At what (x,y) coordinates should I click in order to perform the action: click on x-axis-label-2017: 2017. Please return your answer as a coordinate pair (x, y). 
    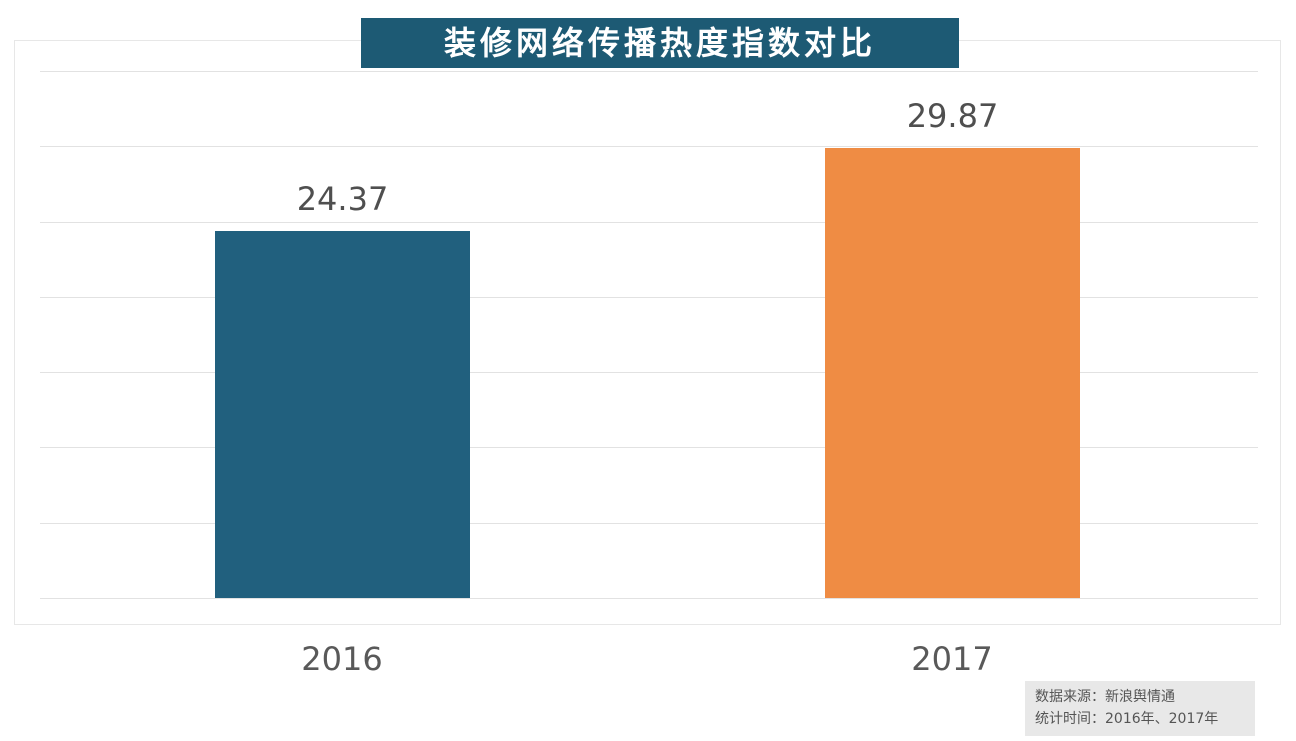
    Looking at the image, I should click on (952, 659).